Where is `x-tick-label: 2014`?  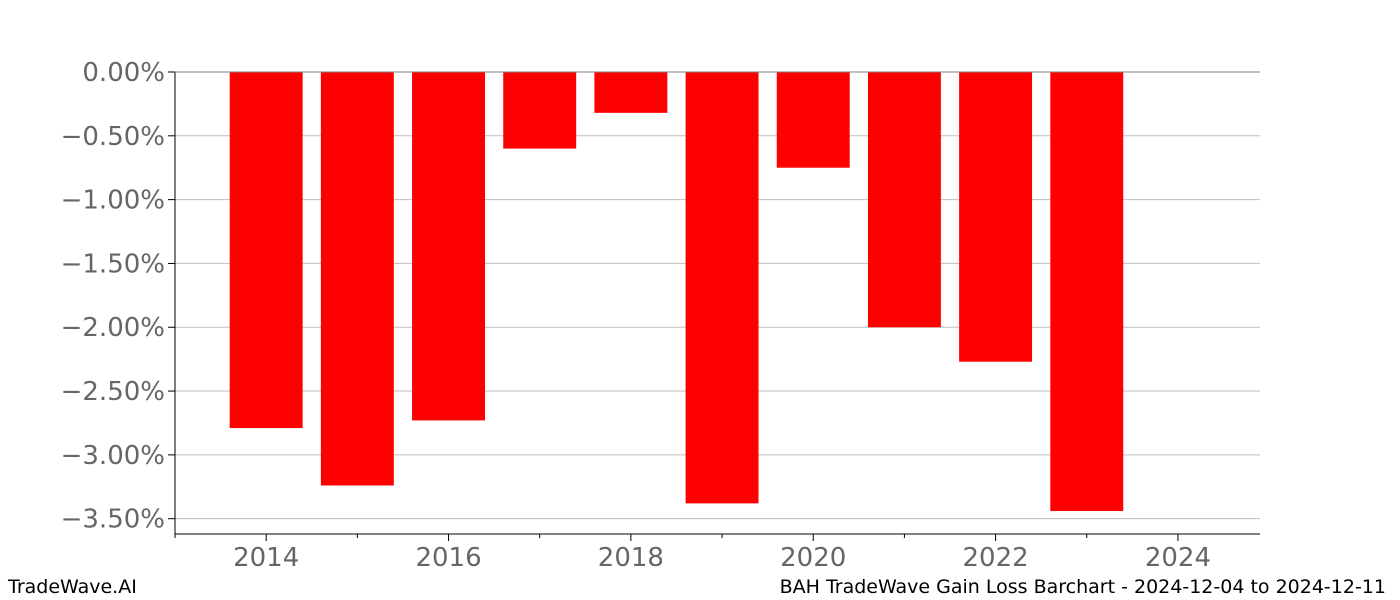 x-tick-label: 2014 is located at coordinates (266, 558).